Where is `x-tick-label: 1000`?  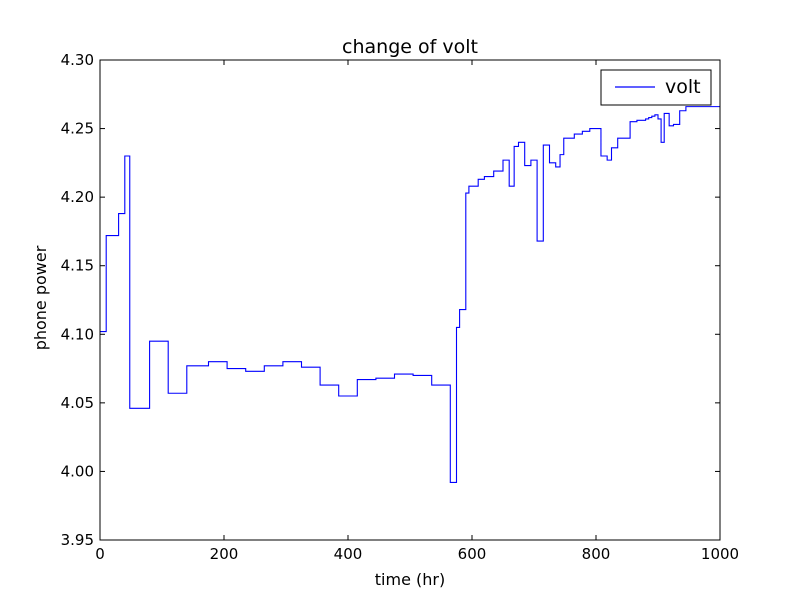
x-tick-label: 1000 is located at coordinates (720, 554).